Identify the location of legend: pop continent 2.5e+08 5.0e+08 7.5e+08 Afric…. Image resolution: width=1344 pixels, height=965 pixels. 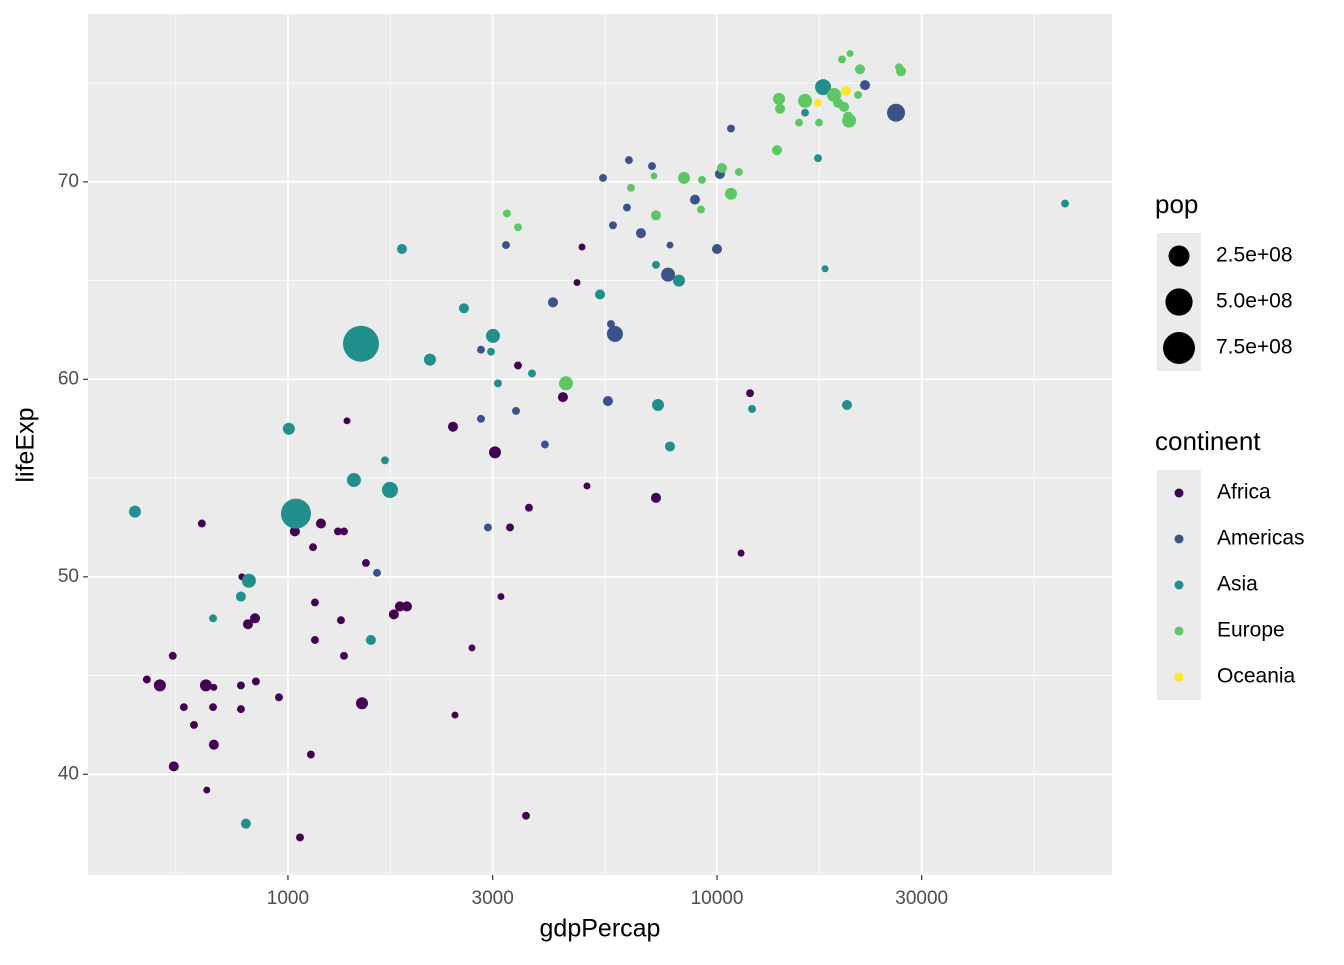
(1230, 444).